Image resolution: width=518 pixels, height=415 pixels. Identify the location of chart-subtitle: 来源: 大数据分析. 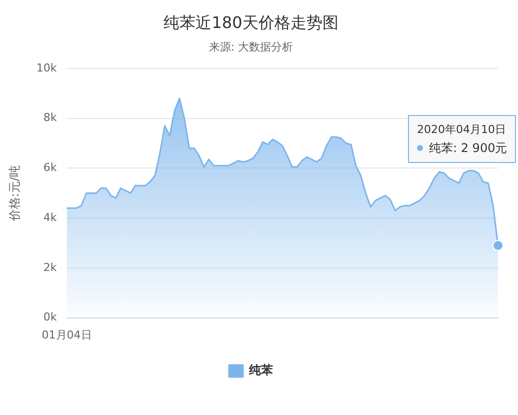
(251, 47).